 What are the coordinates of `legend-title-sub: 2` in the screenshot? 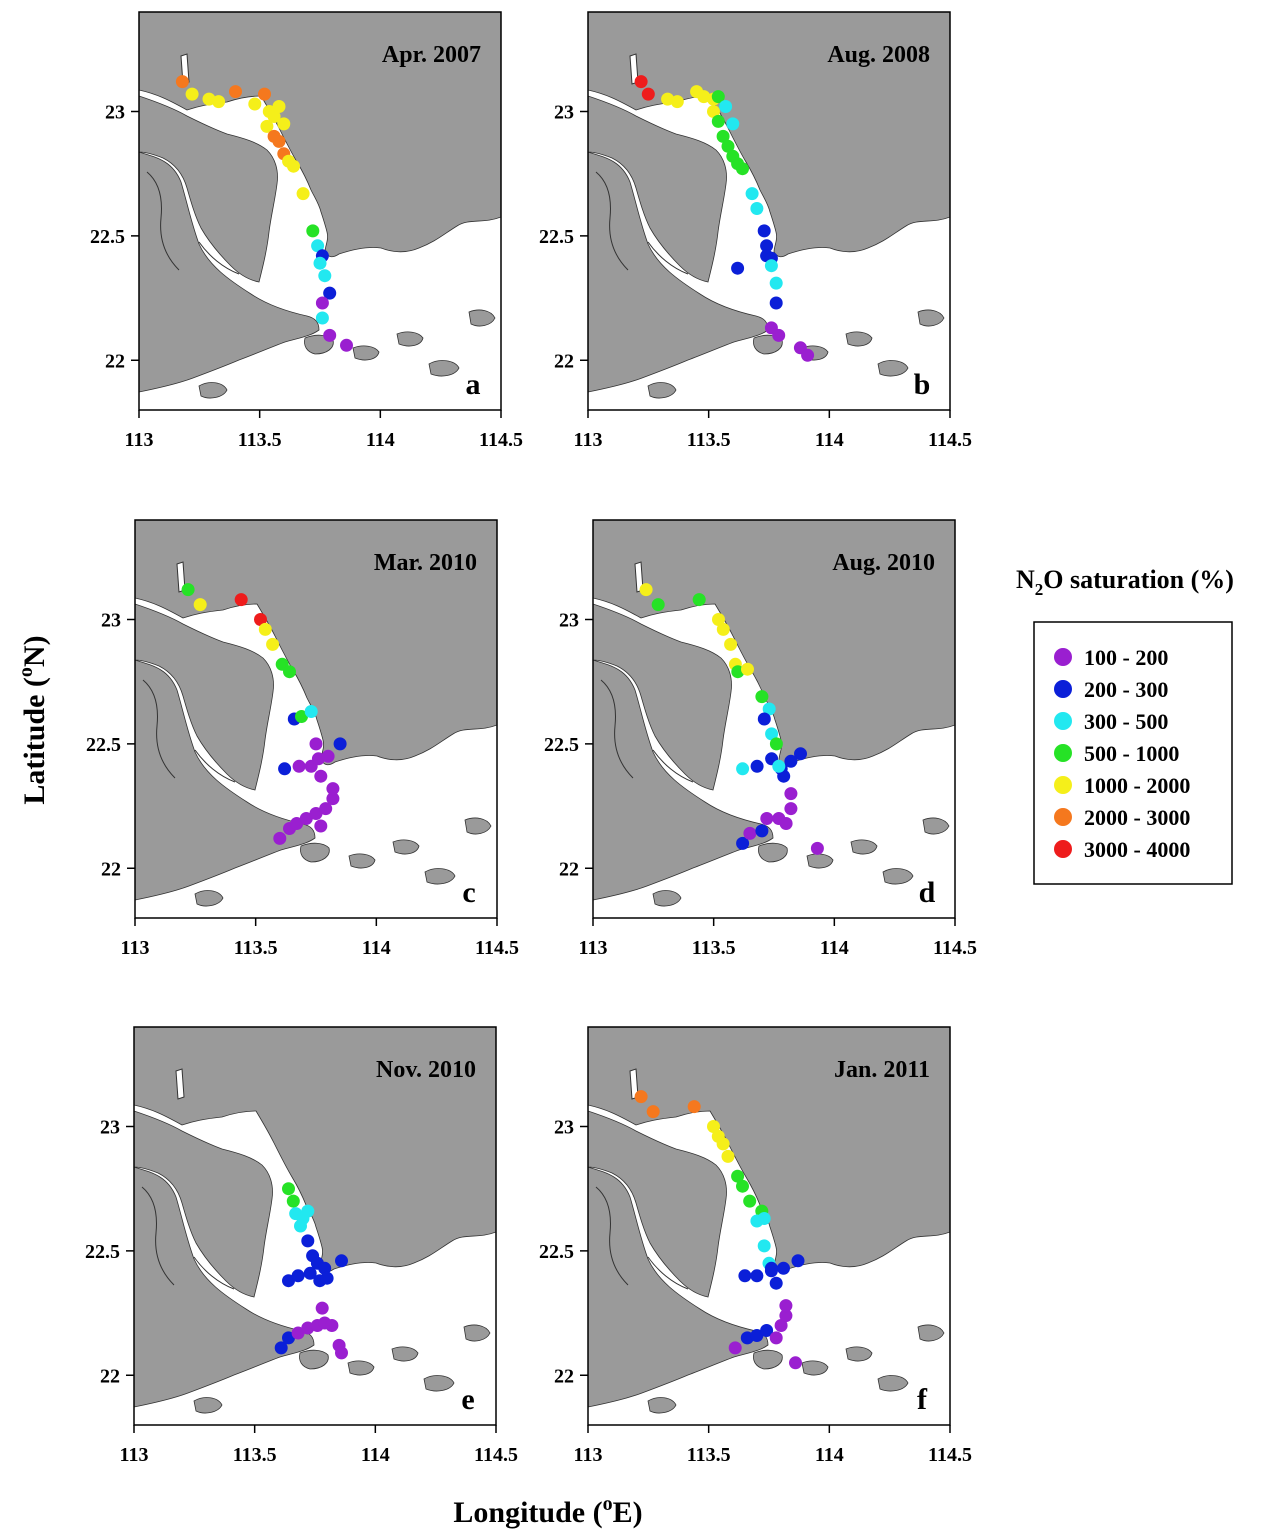 It's located at (1039, 589).